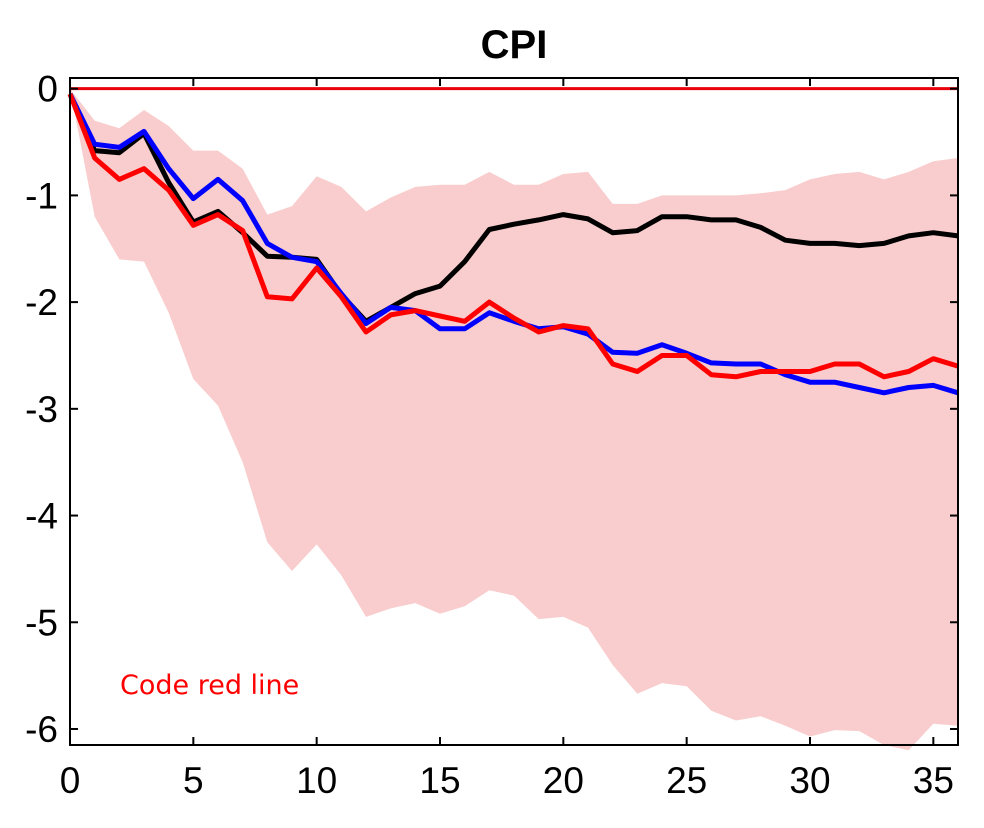 This screenshot has height=828, width=984. What do you see at coordinates (41, 409) in the screenshot?
I see `y-tick-label: -3` at bounding box center [41, 409].